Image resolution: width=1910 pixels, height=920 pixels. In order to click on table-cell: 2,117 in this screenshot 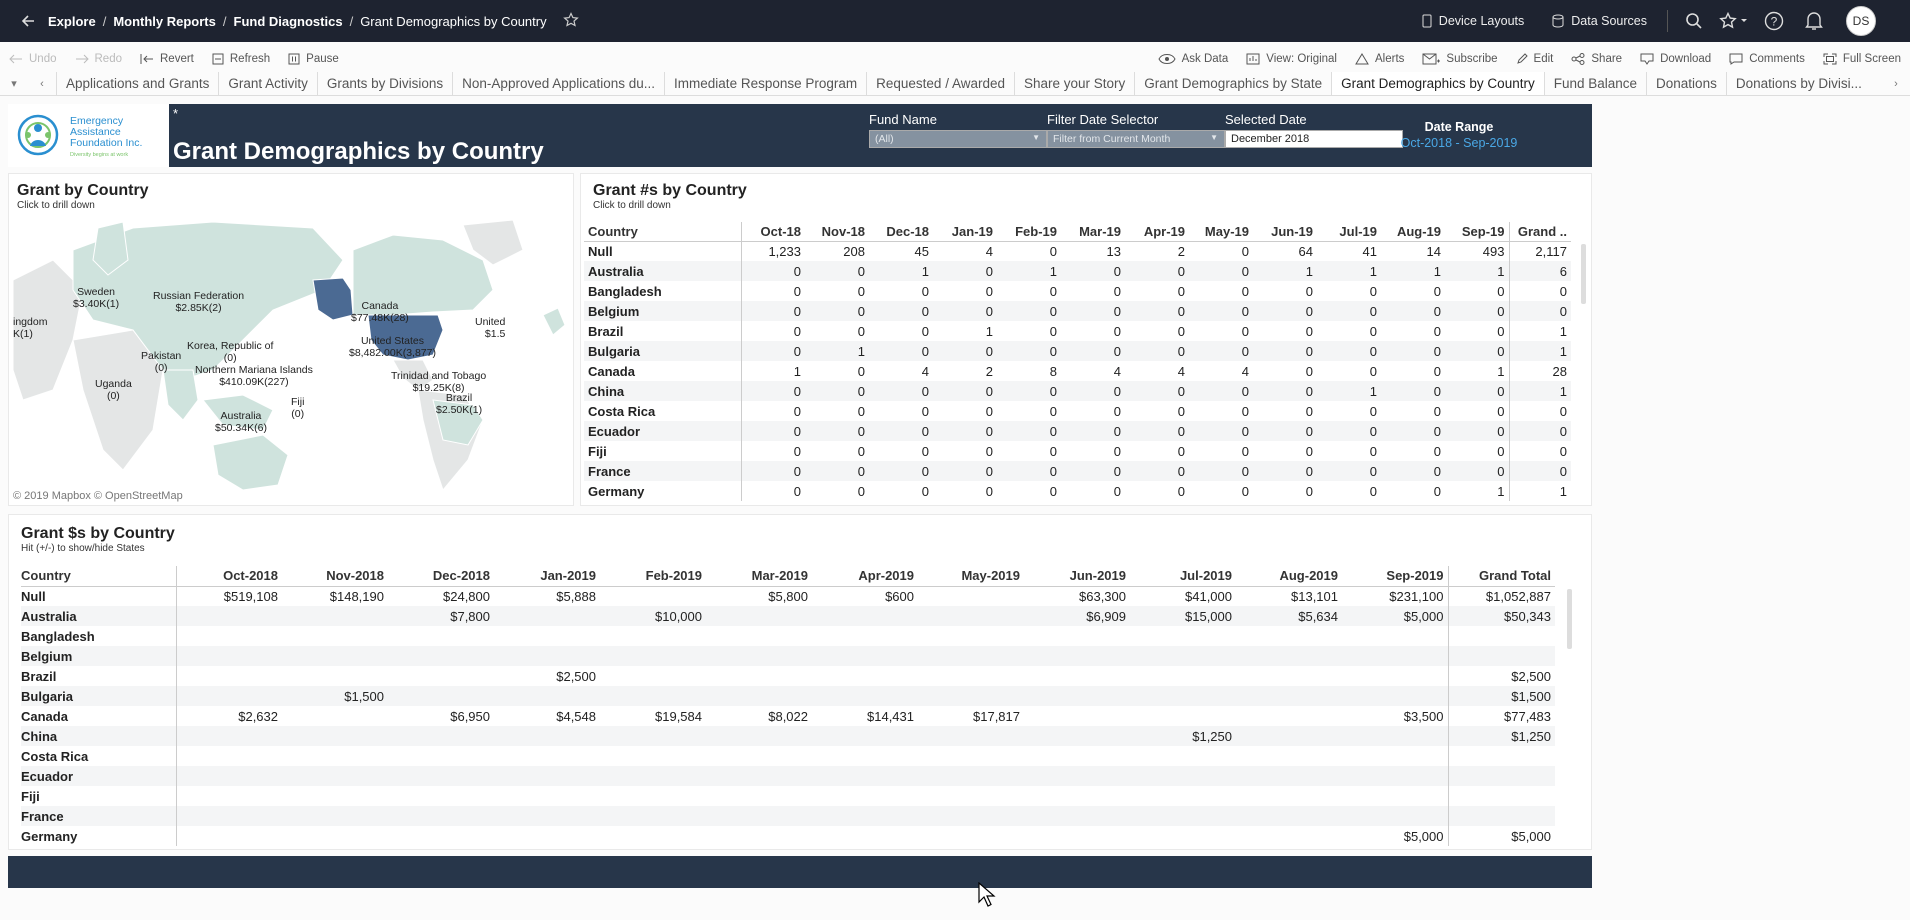, I will do `click(1539, 251)`.